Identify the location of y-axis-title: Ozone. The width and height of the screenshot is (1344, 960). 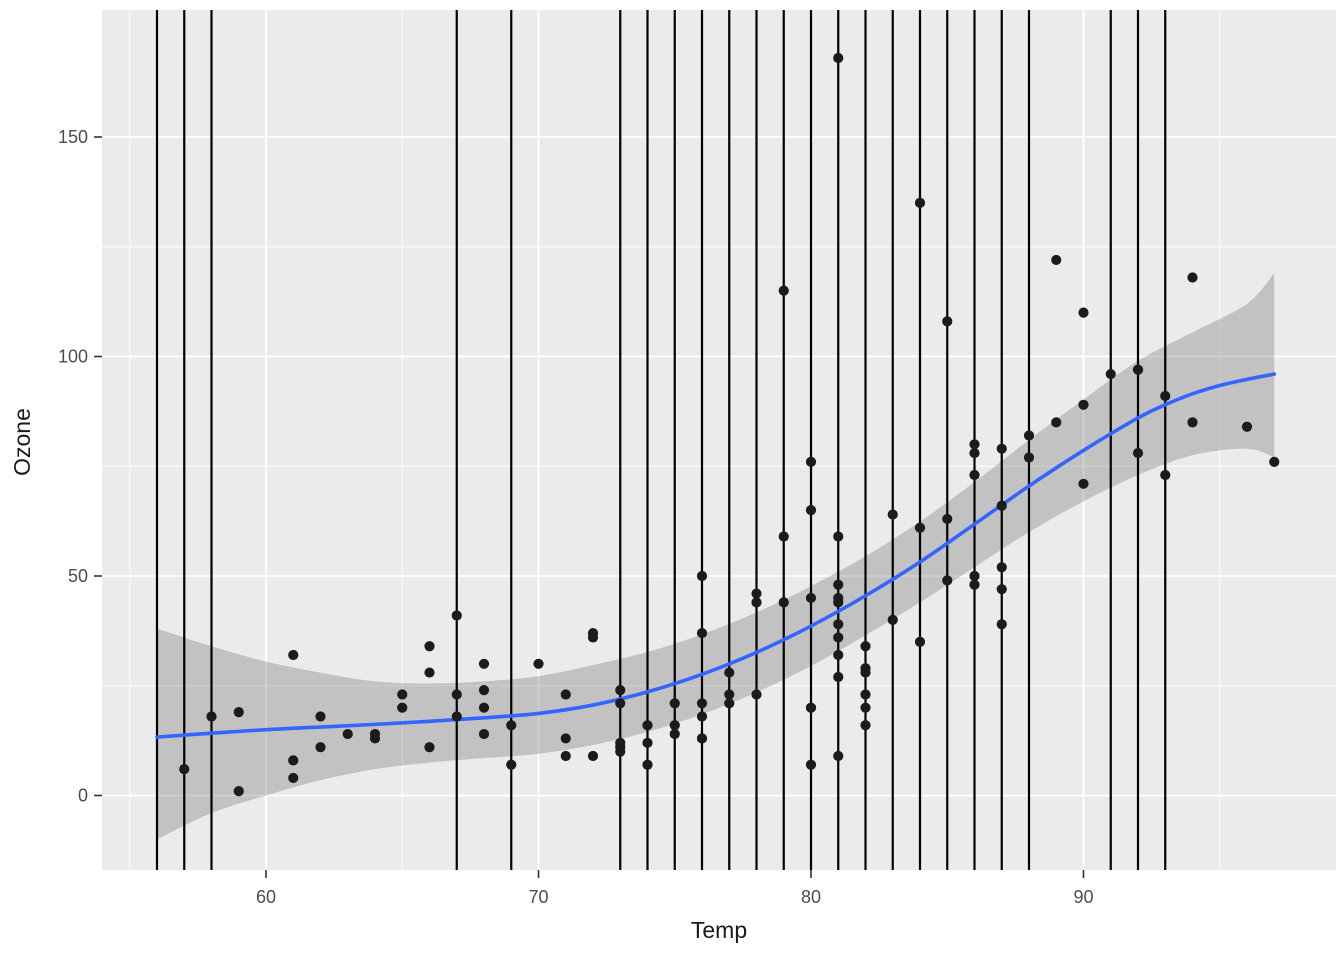
(22, 442).